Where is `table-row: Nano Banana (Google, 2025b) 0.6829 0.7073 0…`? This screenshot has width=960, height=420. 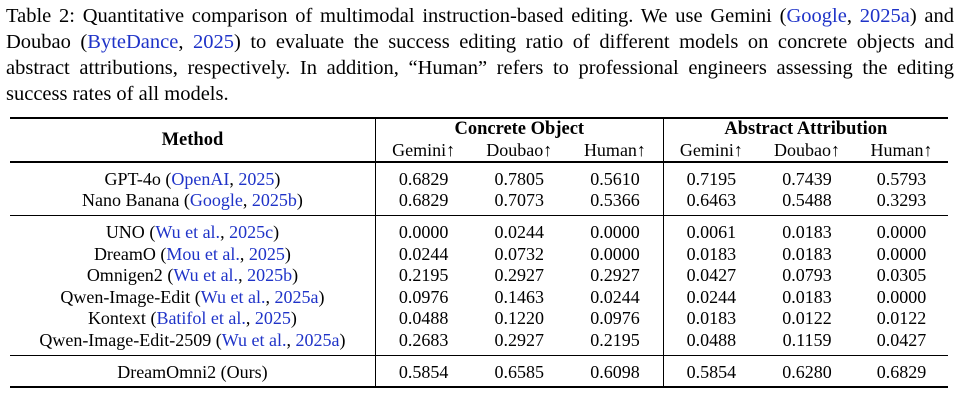 table-row: Nano Banana (Google, 2025b) 0.6829 0.7073 0… is located at coordinates (479, 202).